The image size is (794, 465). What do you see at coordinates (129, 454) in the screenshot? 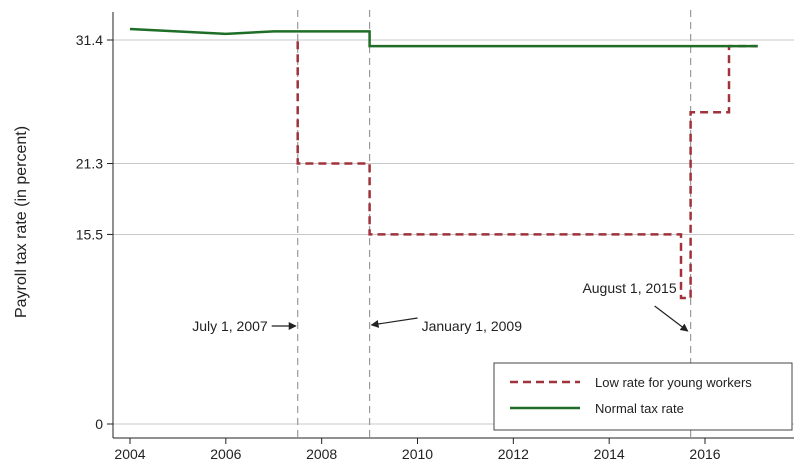
I see `x-tick-label: 2004` at bounding box center [129, 454].